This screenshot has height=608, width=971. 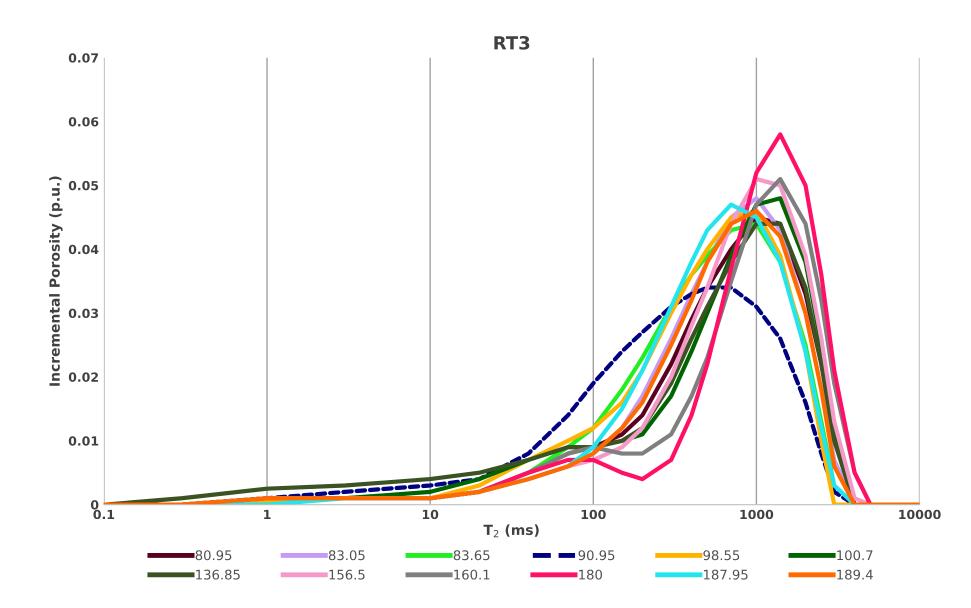 What do you see at coordinates (472, 575) in the screenshot?
I see `legend-label: 160.1` at bounding box center [472, 575].